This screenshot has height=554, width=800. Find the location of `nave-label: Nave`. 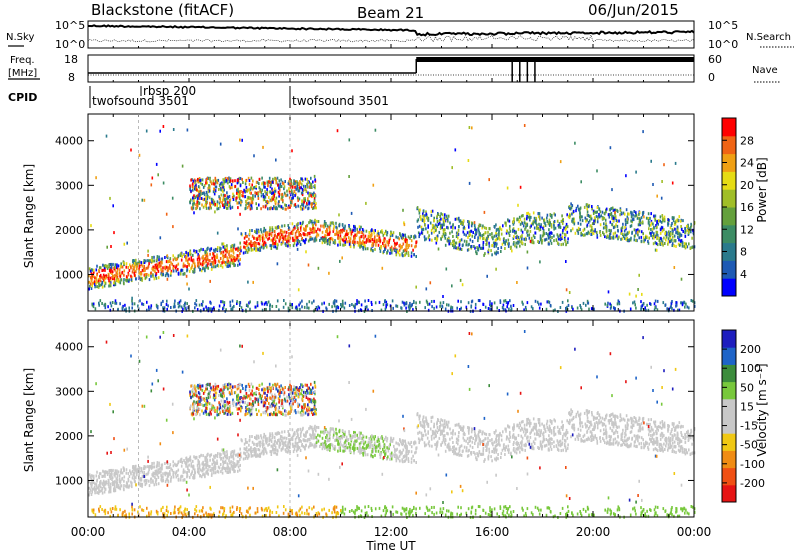

nave-label: Nave is located at coordinates (765, 70).